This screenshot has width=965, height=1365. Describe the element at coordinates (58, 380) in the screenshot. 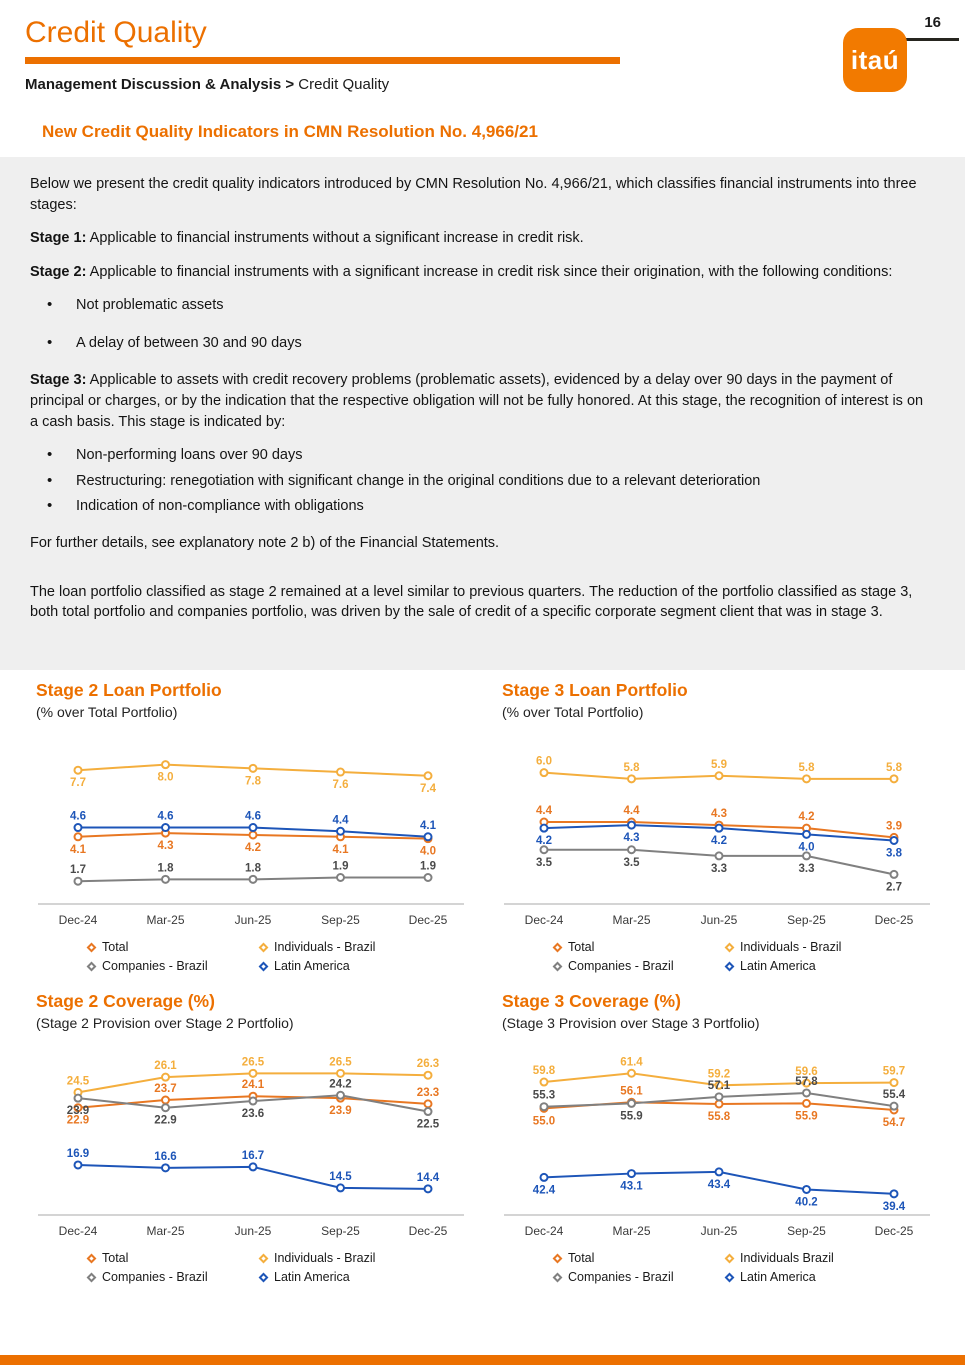

I see `stage3-label: Stage 3:` at that location.